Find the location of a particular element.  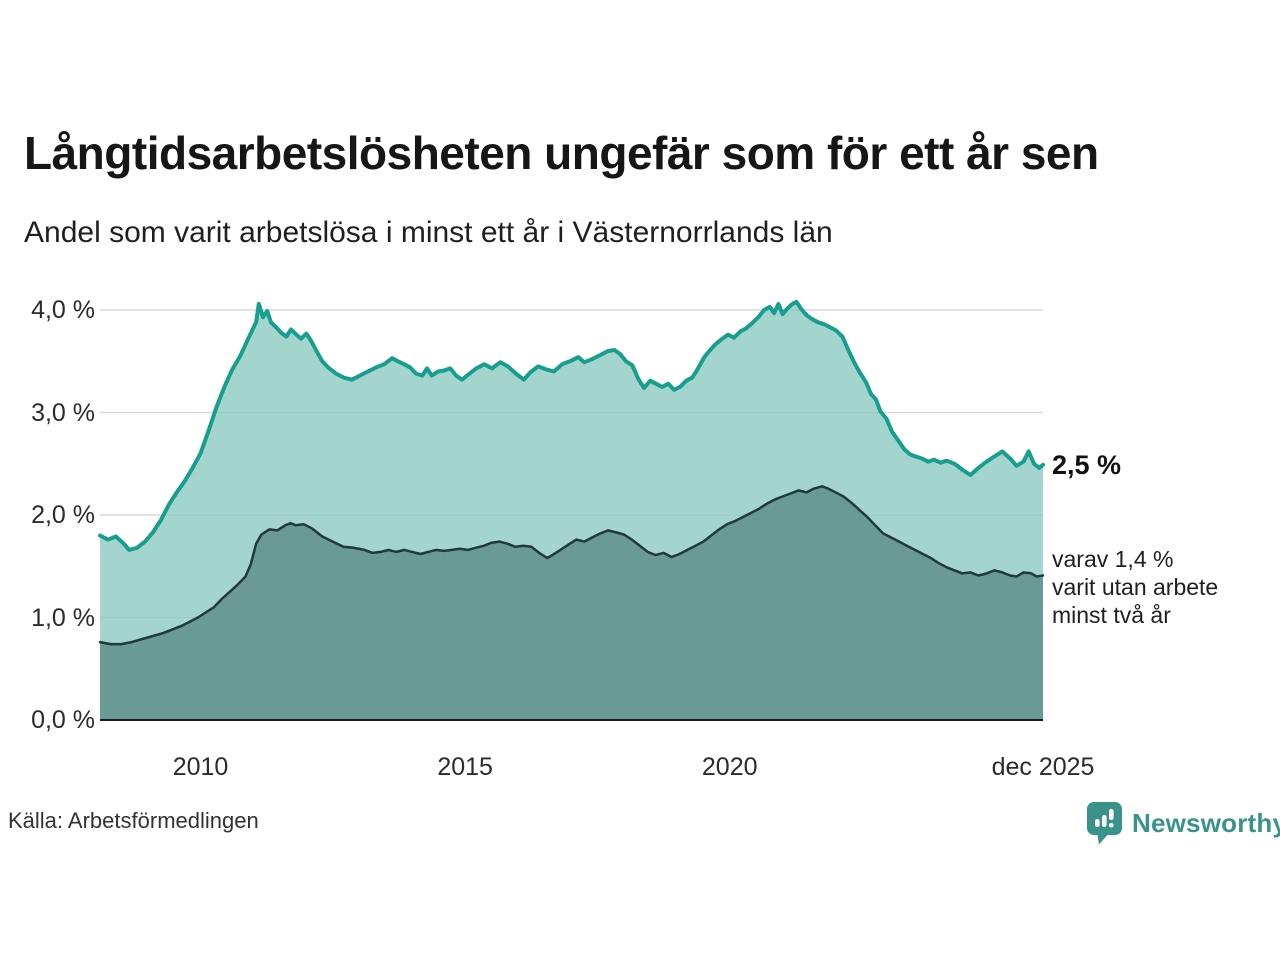

source-text: Källa: Arbetsförmedlingen is located at coordinates (133, 820).